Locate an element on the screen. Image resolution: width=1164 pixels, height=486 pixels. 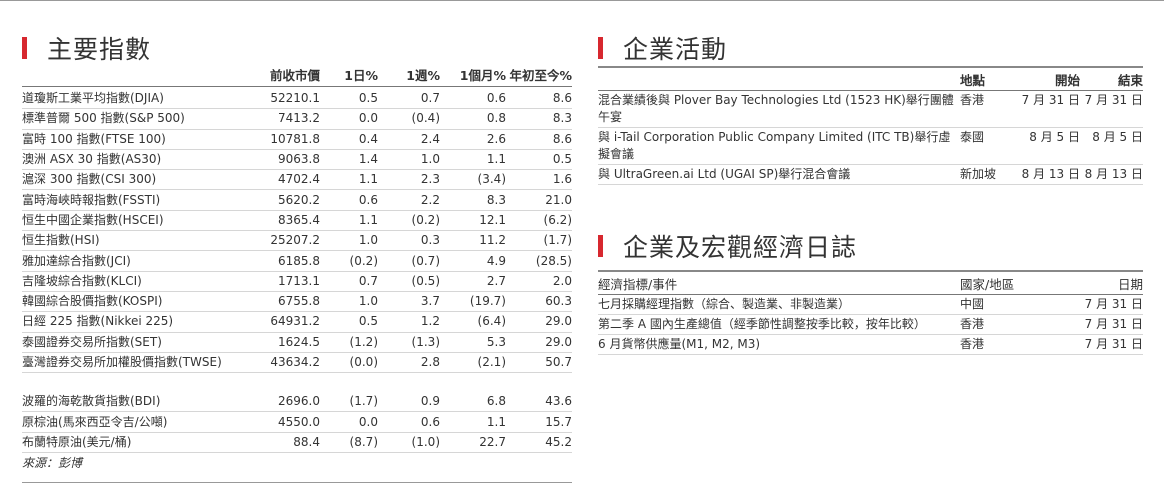
index-prev-close: 7413.2 is located at coordinates (291, 119).